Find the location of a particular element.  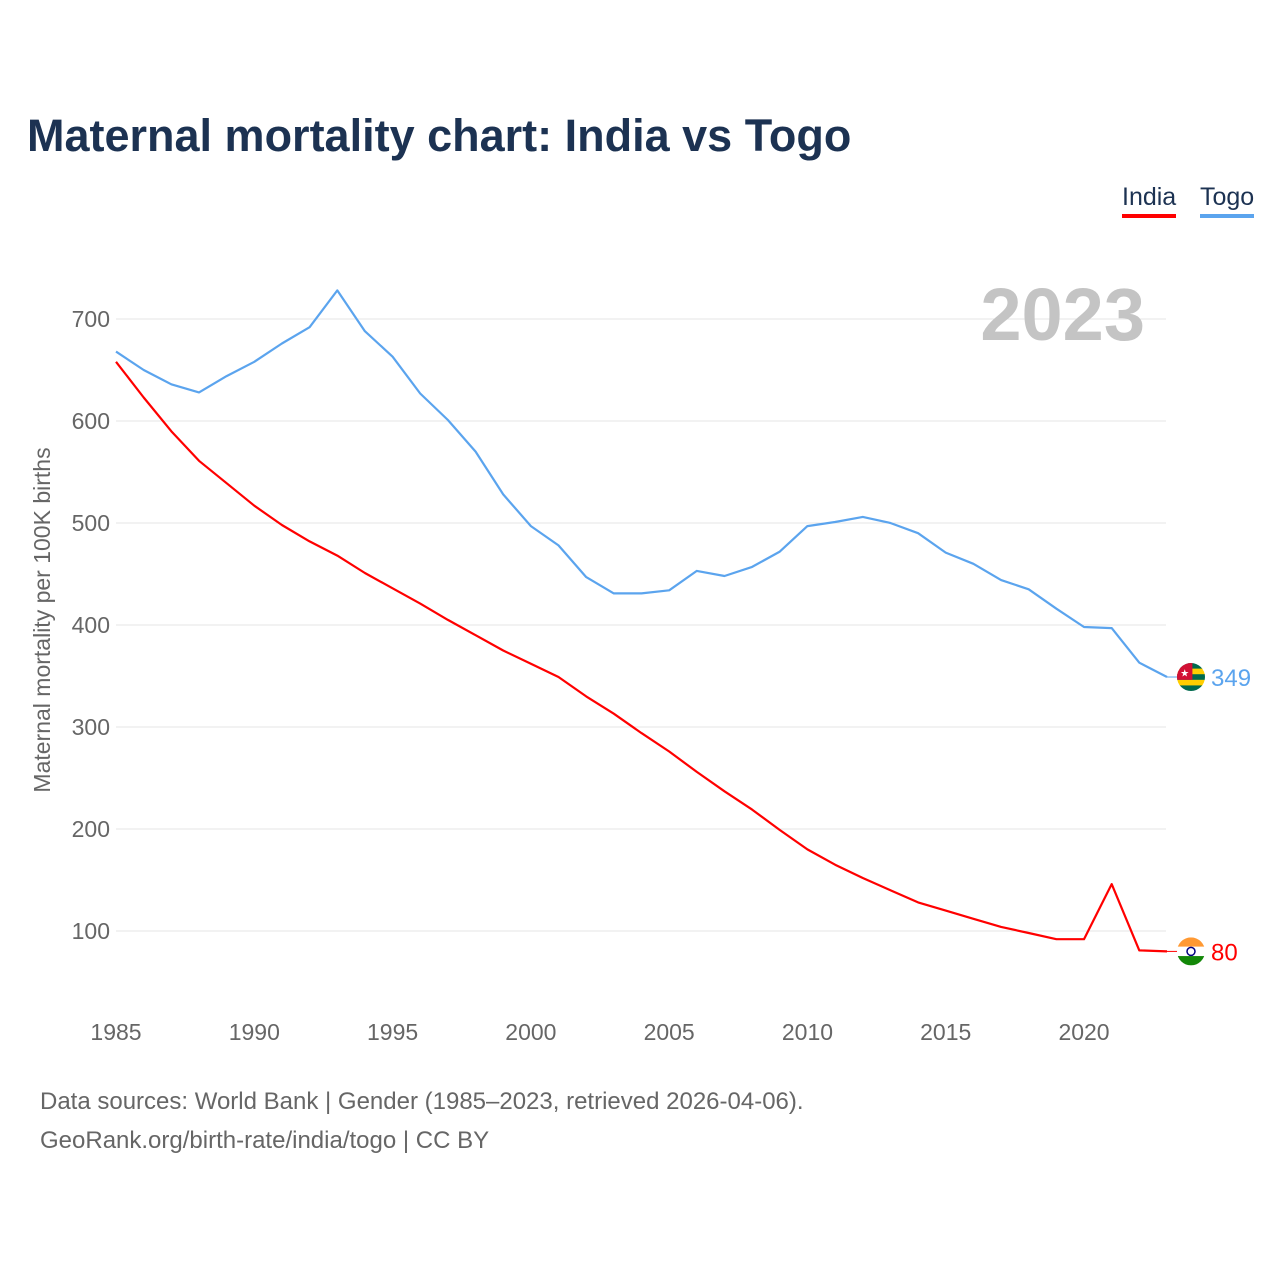

chart-title: Maternal mortality chart: India vs Togo is located at coordinates (439, 135).